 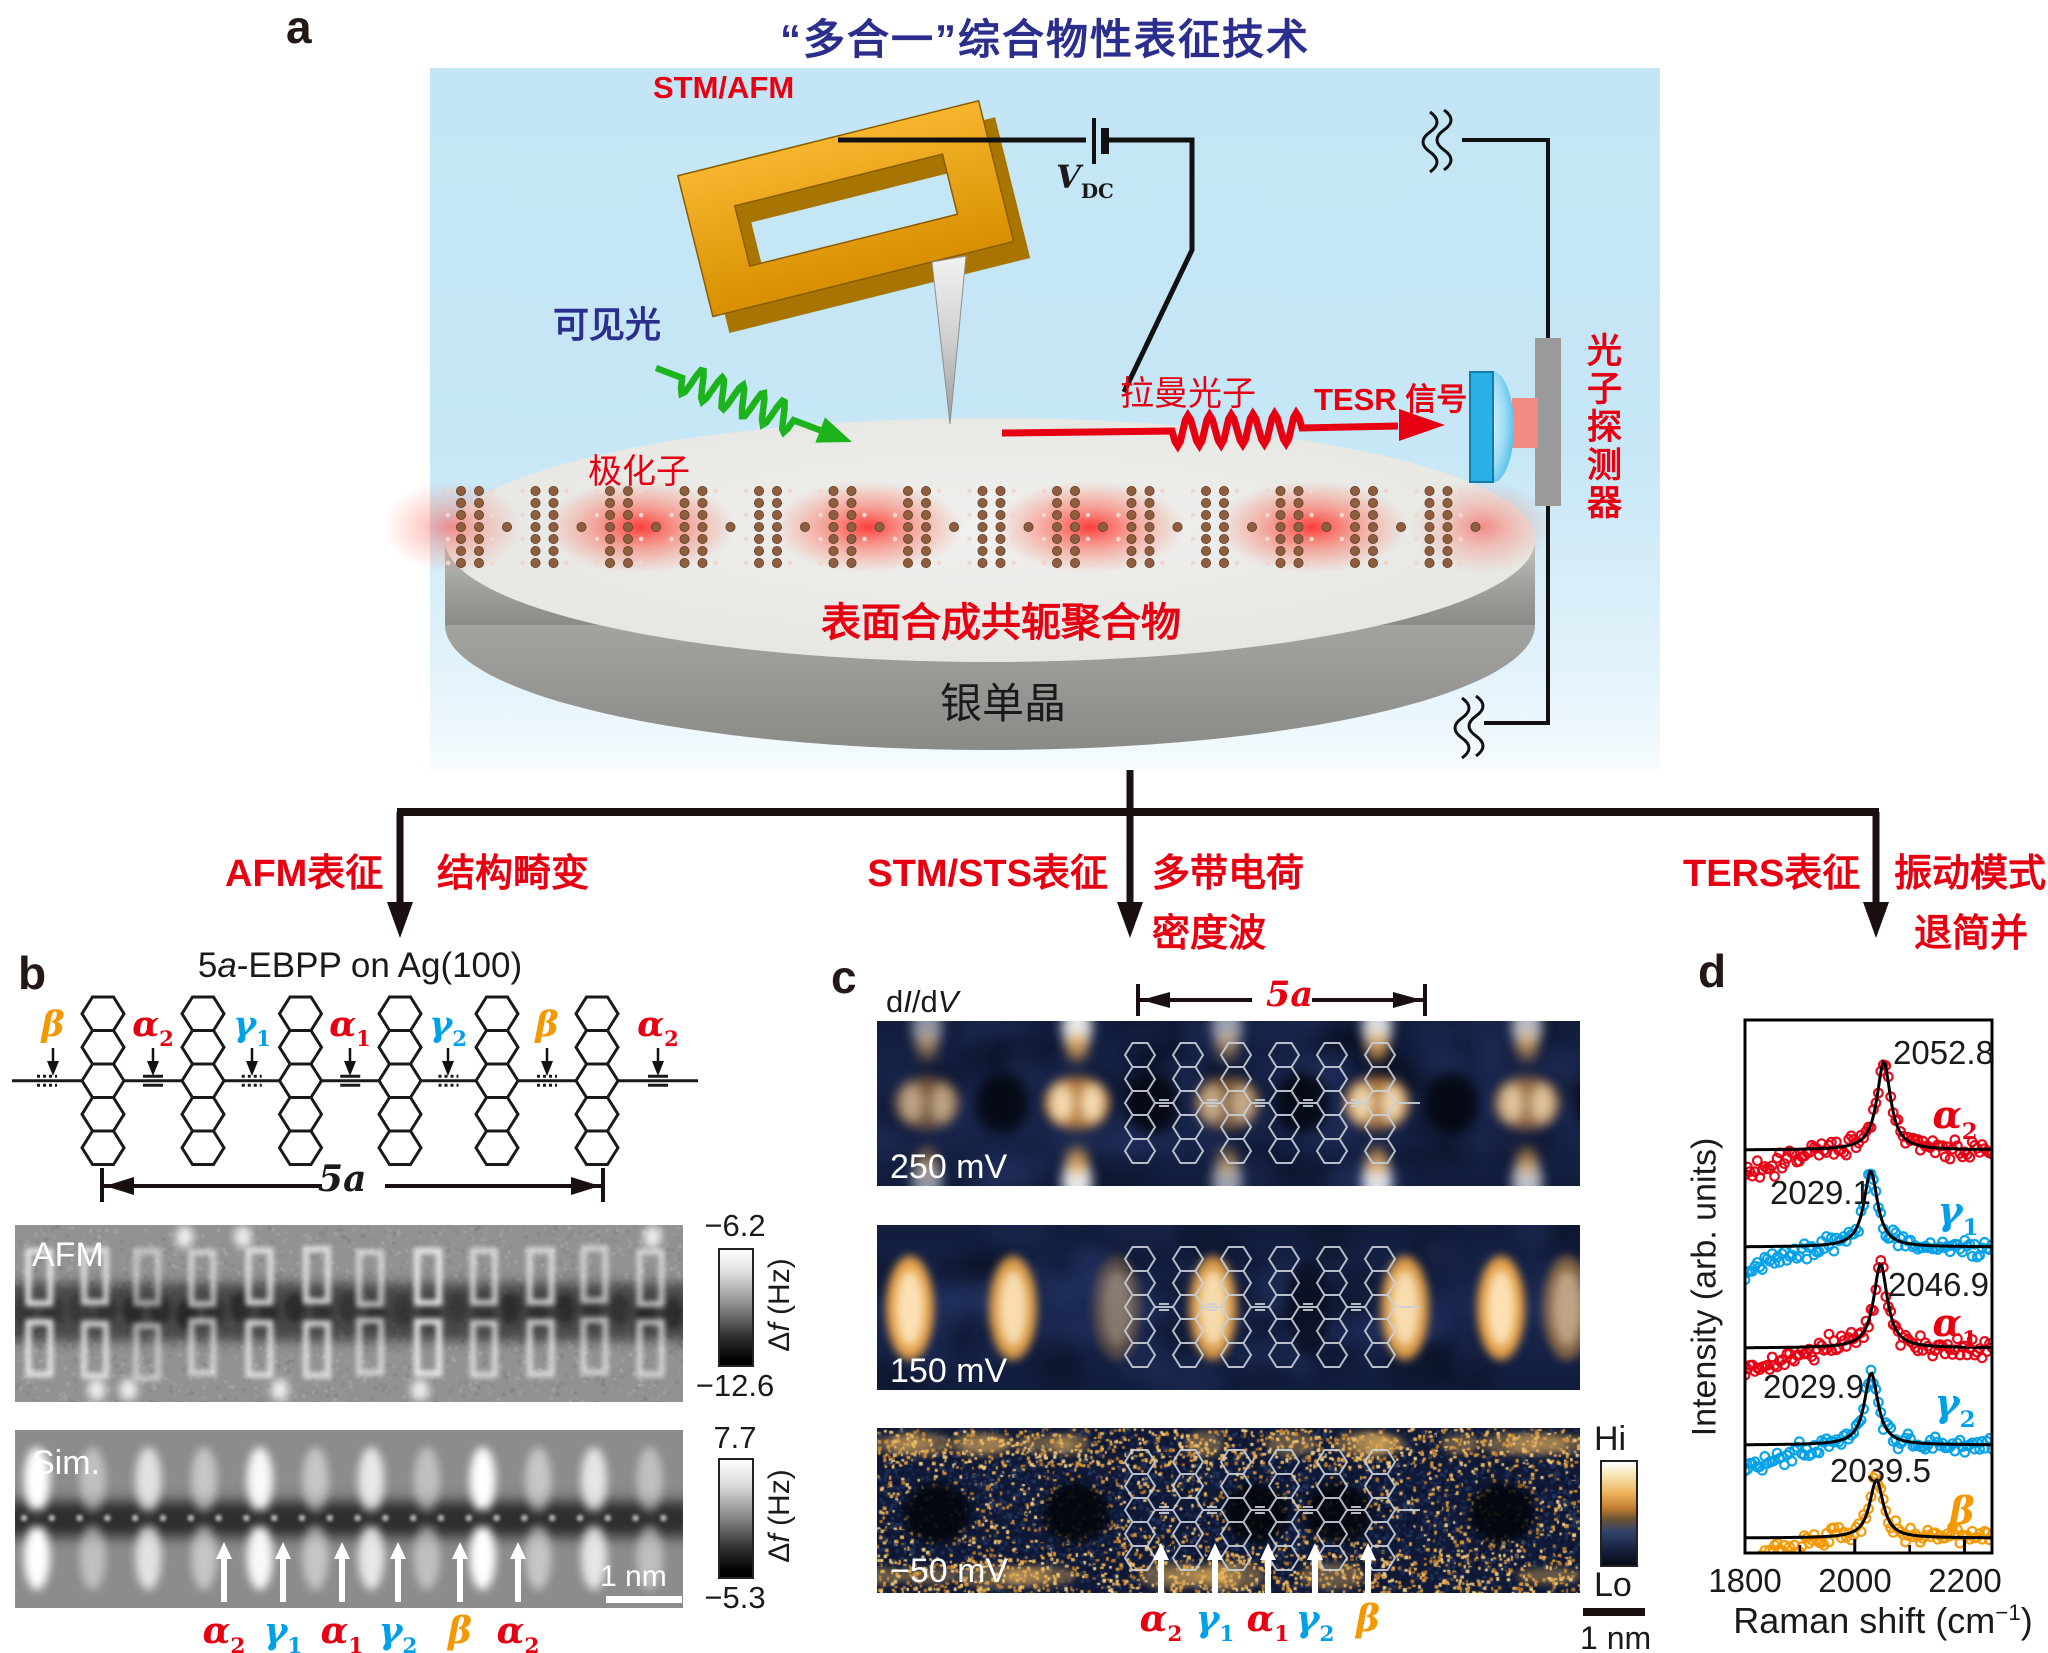 What do you see at coordinates (68, 1255) in the screenshot?
I see `afm-image-label: AFM` at bounding box center [68, 1255].